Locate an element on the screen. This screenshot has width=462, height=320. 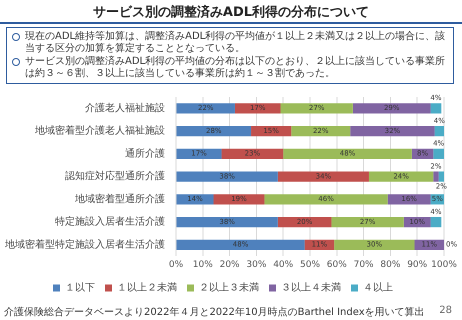
x-tick-label: 20% is located at coordinates (230, 265).